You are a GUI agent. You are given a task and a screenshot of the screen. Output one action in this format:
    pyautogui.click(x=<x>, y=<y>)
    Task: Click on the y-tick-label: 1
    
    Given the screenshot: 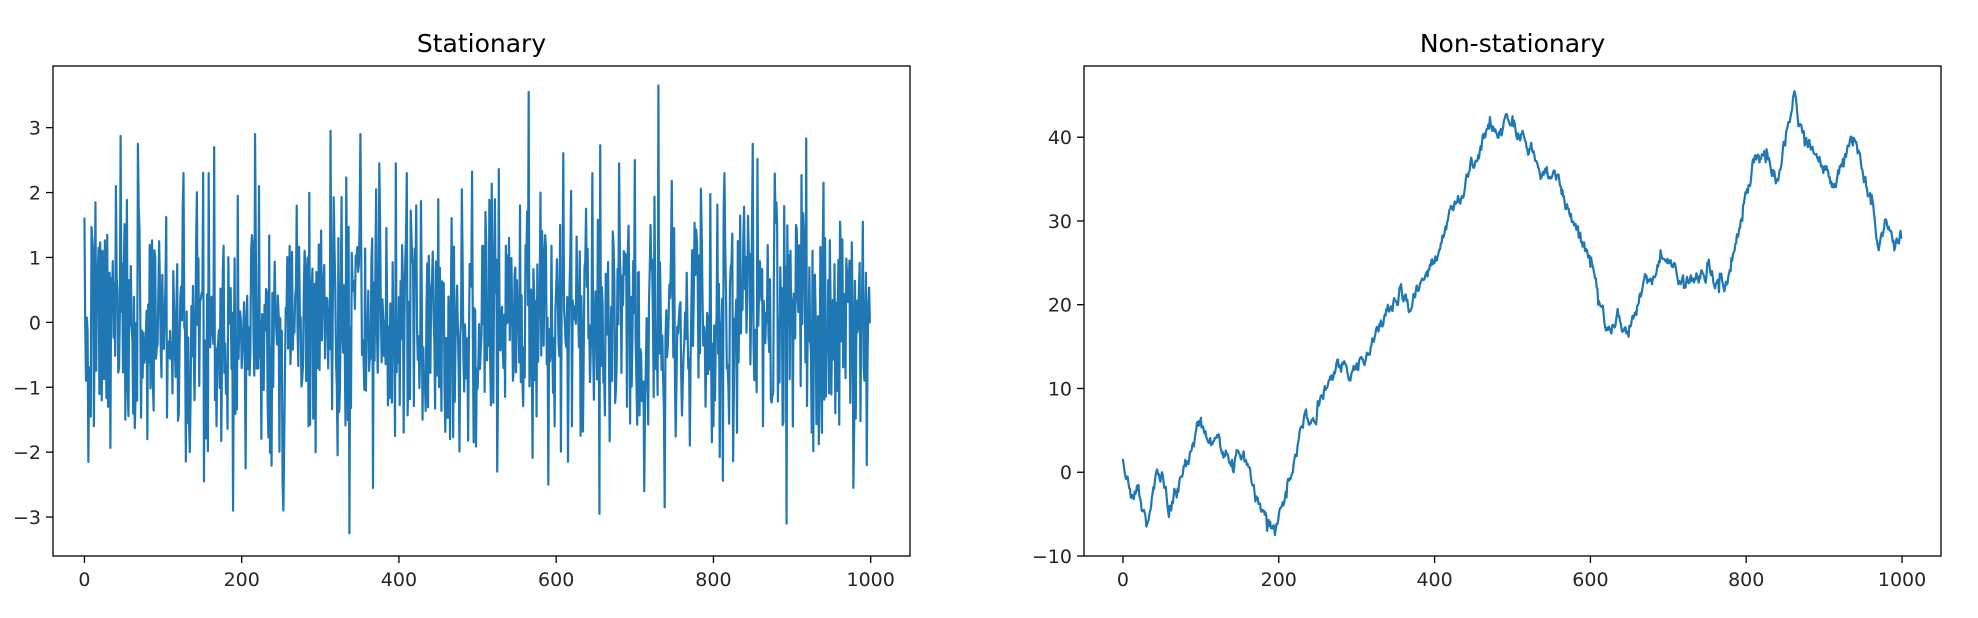 What is the action you would take?
    pyautogui.click(x=35, y=258)
    